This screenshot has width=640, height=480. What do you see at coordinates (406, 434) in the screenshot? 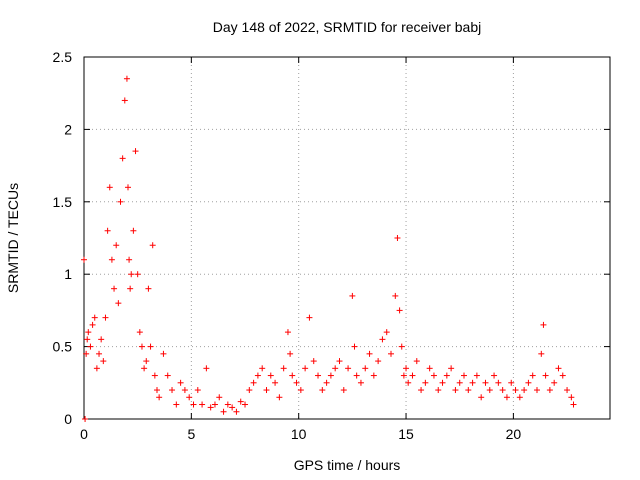
I see `x-tick-label: 15` at bounding box center [406, 434].